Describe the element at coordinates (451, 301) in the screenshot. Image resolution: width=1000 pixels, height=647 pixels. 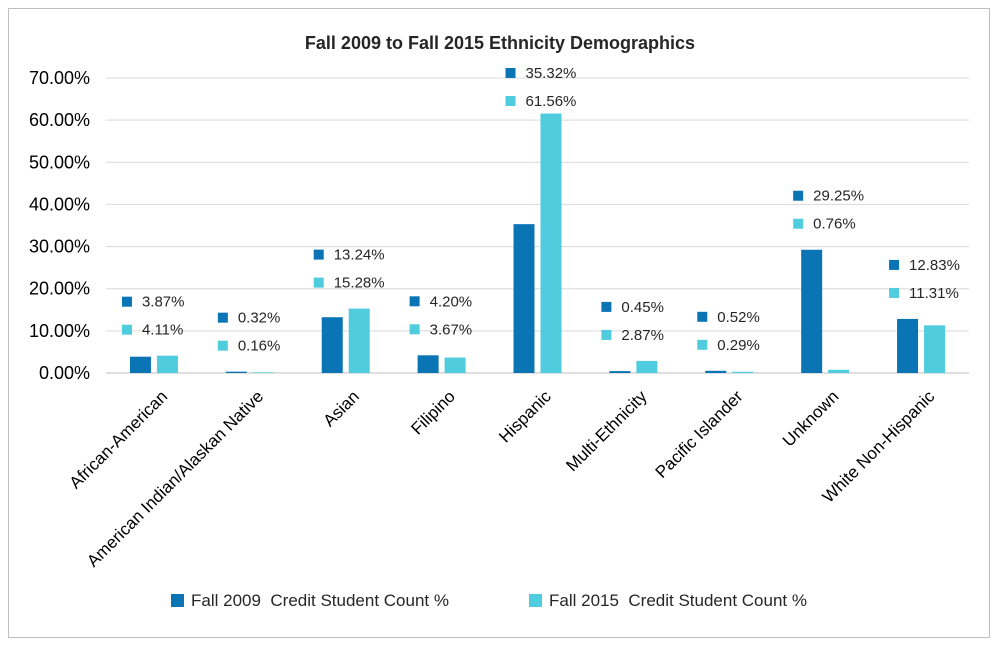
I see `data-label: 4.20%` at that location.